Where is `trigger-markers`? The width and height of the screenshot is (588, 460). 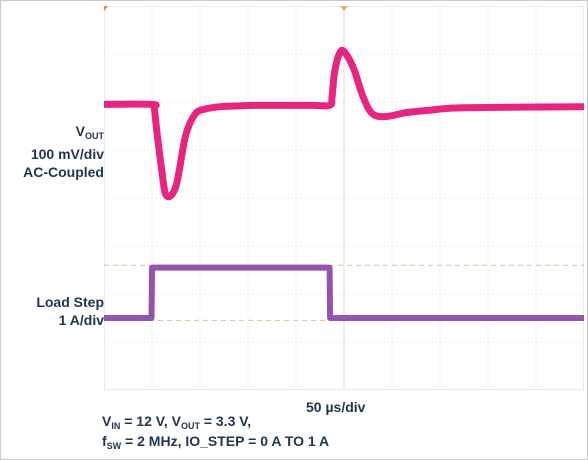 trigger-markers is located at coordinates (226, 8).